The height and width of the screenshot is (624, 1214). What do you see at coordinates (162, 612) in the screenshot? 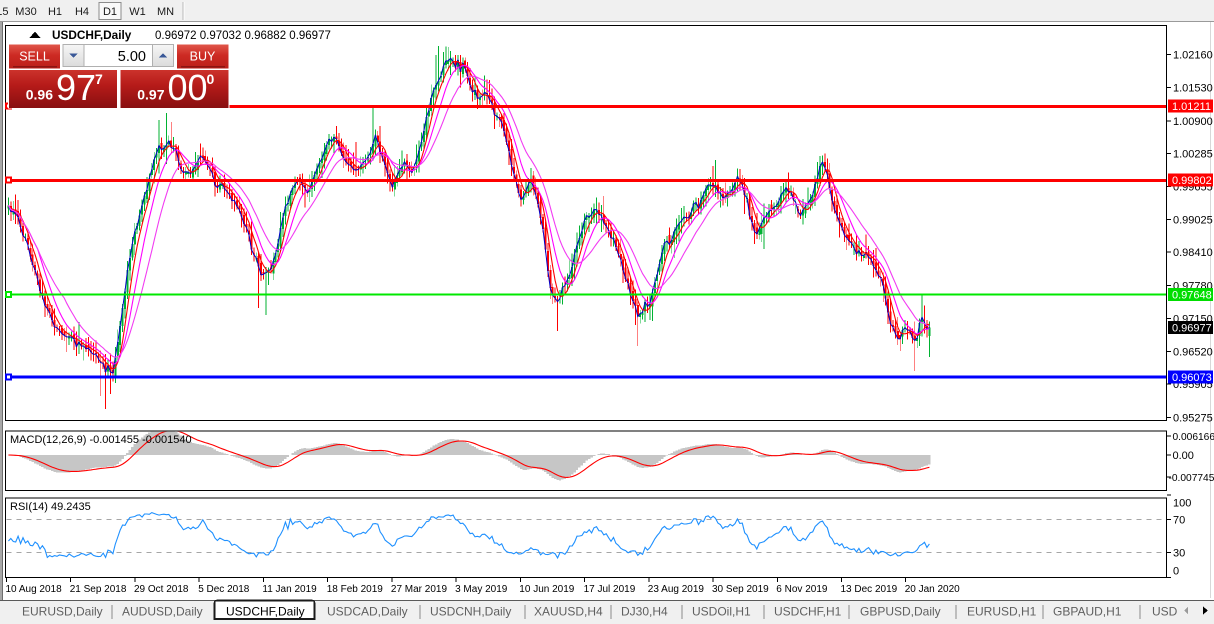
I see `svg-text: AUDUSD,Daily` at bounding box center [162, 612].